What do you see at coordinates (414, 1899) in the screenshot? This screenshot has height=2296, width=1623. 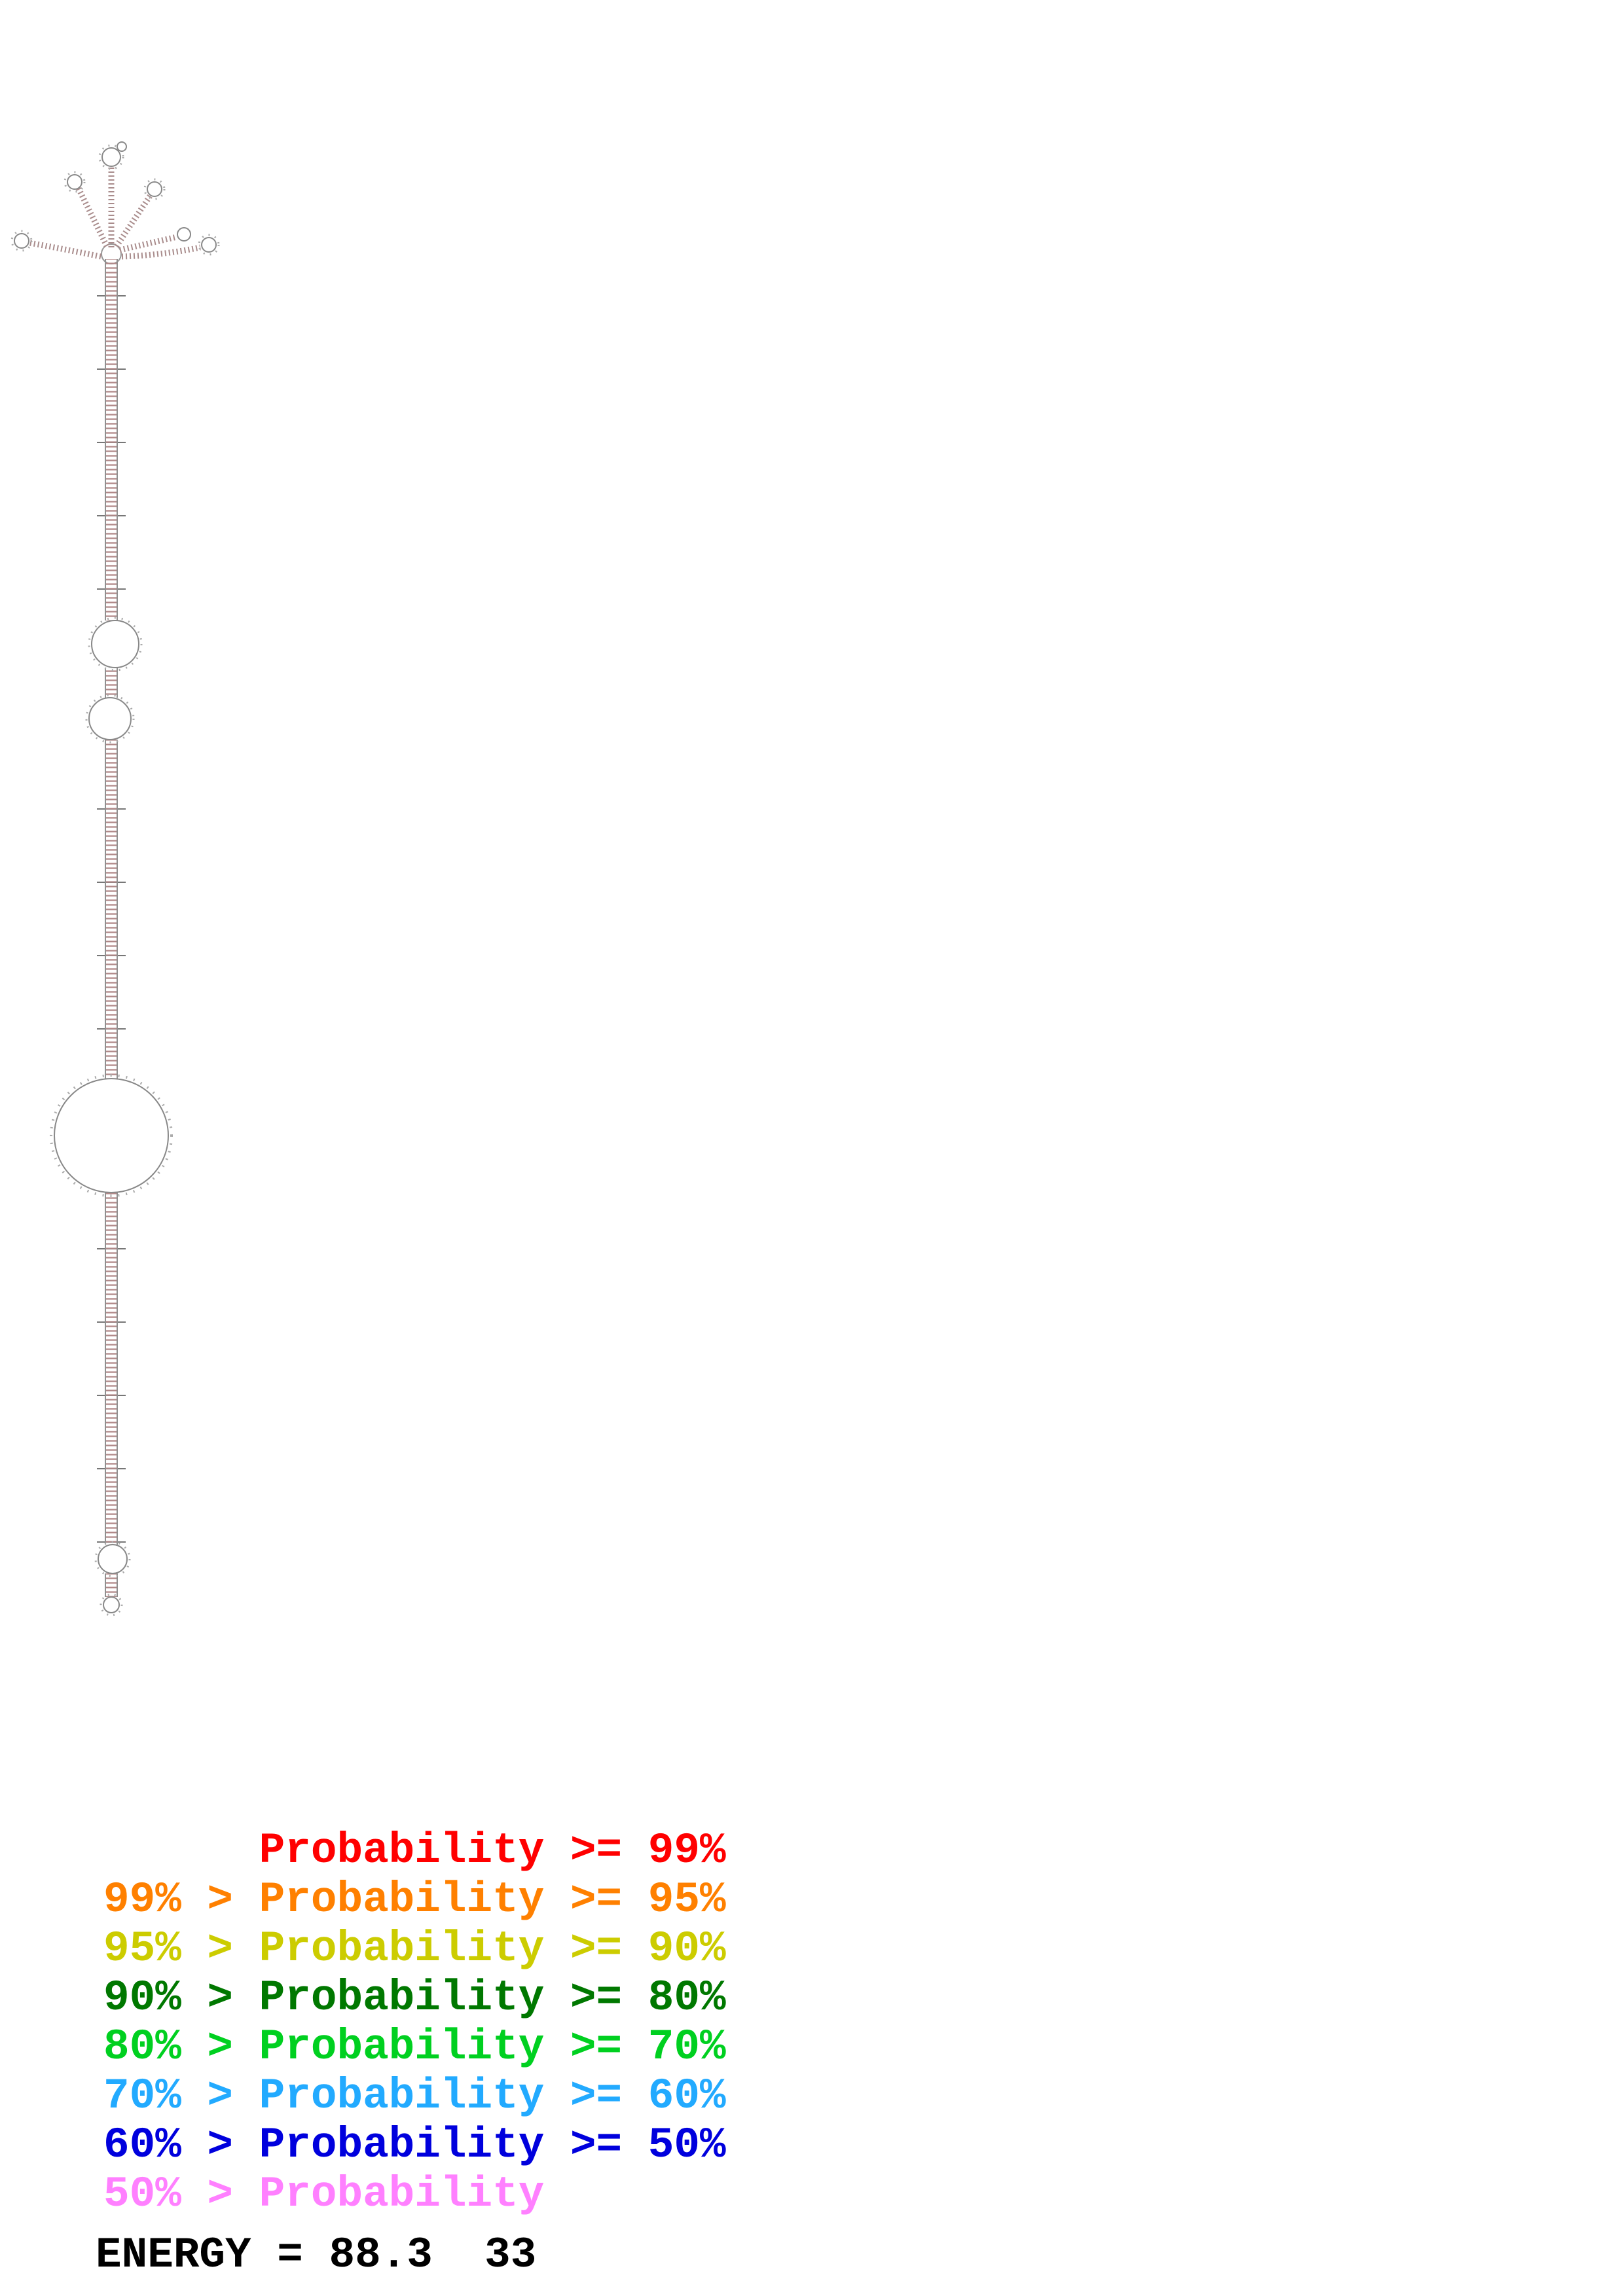 I see `legend-item-95: 99% > Probability >= 95%` at bounding box center [414, 1899].